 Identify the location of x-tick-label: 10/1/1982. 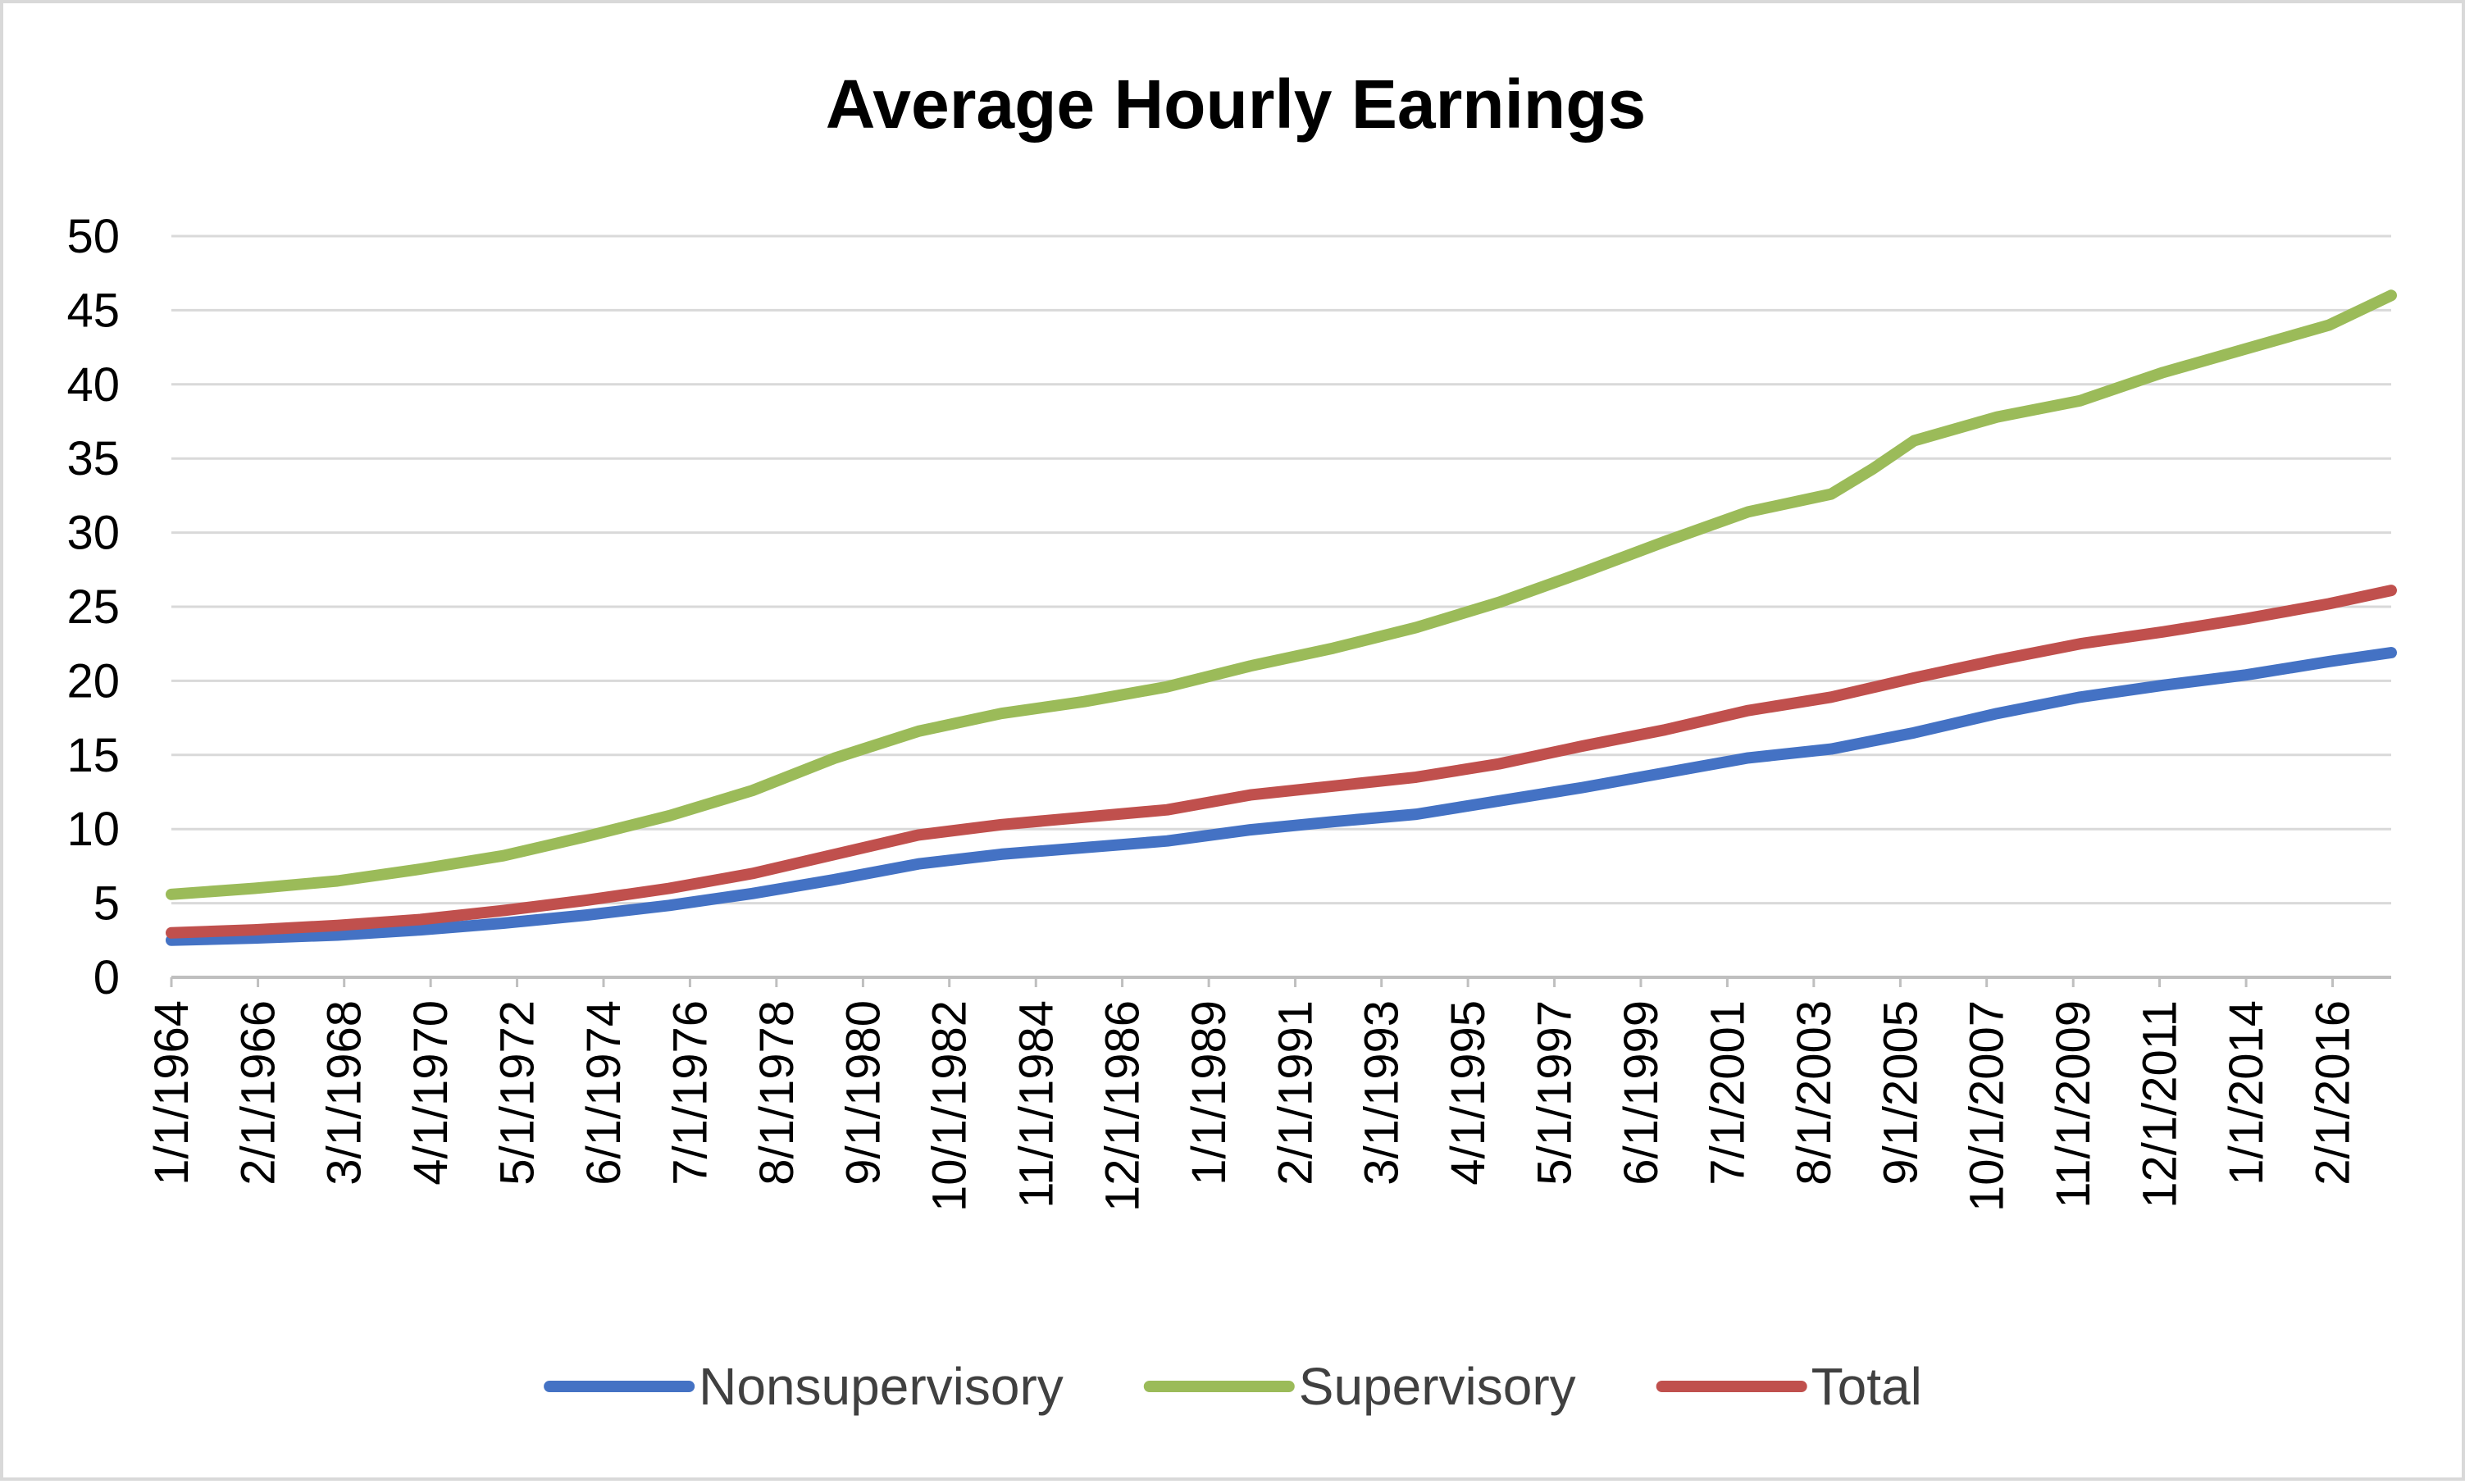
(950, 1106).